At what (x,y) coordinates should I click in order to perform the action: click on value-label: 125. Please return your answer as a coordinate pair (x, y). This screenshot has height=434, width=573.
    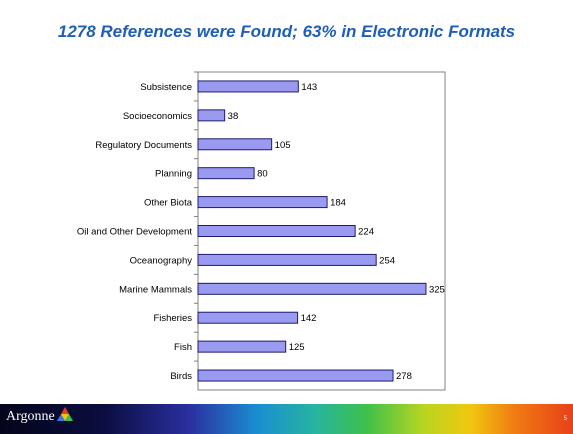
    Looking at the image, I should click on (297, 347).